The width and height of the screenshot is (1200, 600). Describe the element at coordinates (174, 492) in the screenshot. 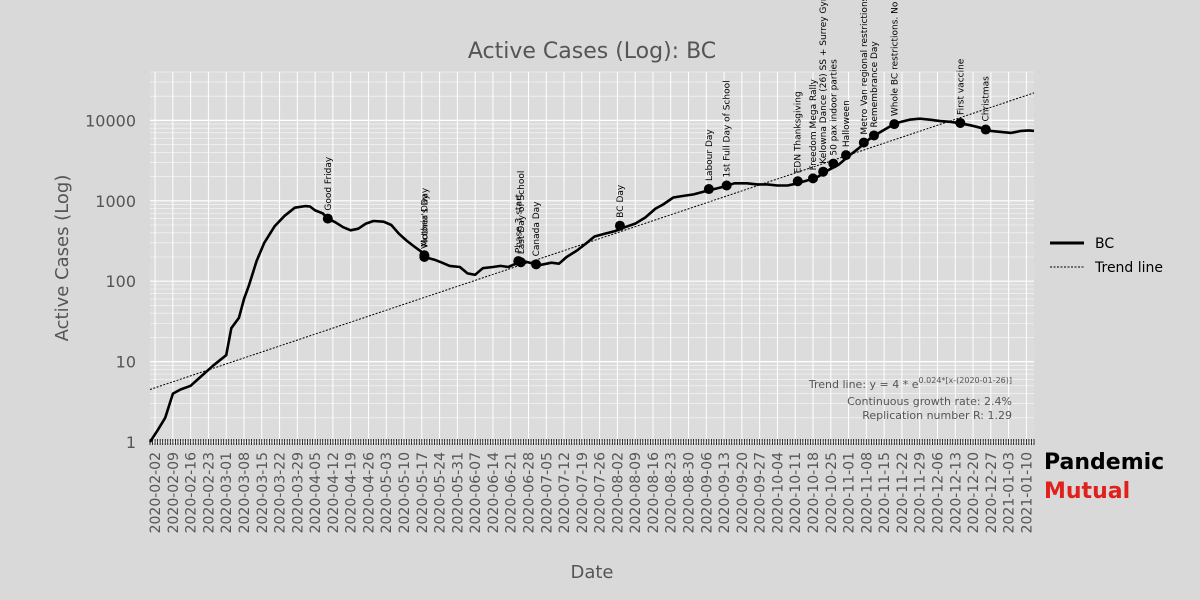

I see `x-tick-label: 2020-02-09` at that location.